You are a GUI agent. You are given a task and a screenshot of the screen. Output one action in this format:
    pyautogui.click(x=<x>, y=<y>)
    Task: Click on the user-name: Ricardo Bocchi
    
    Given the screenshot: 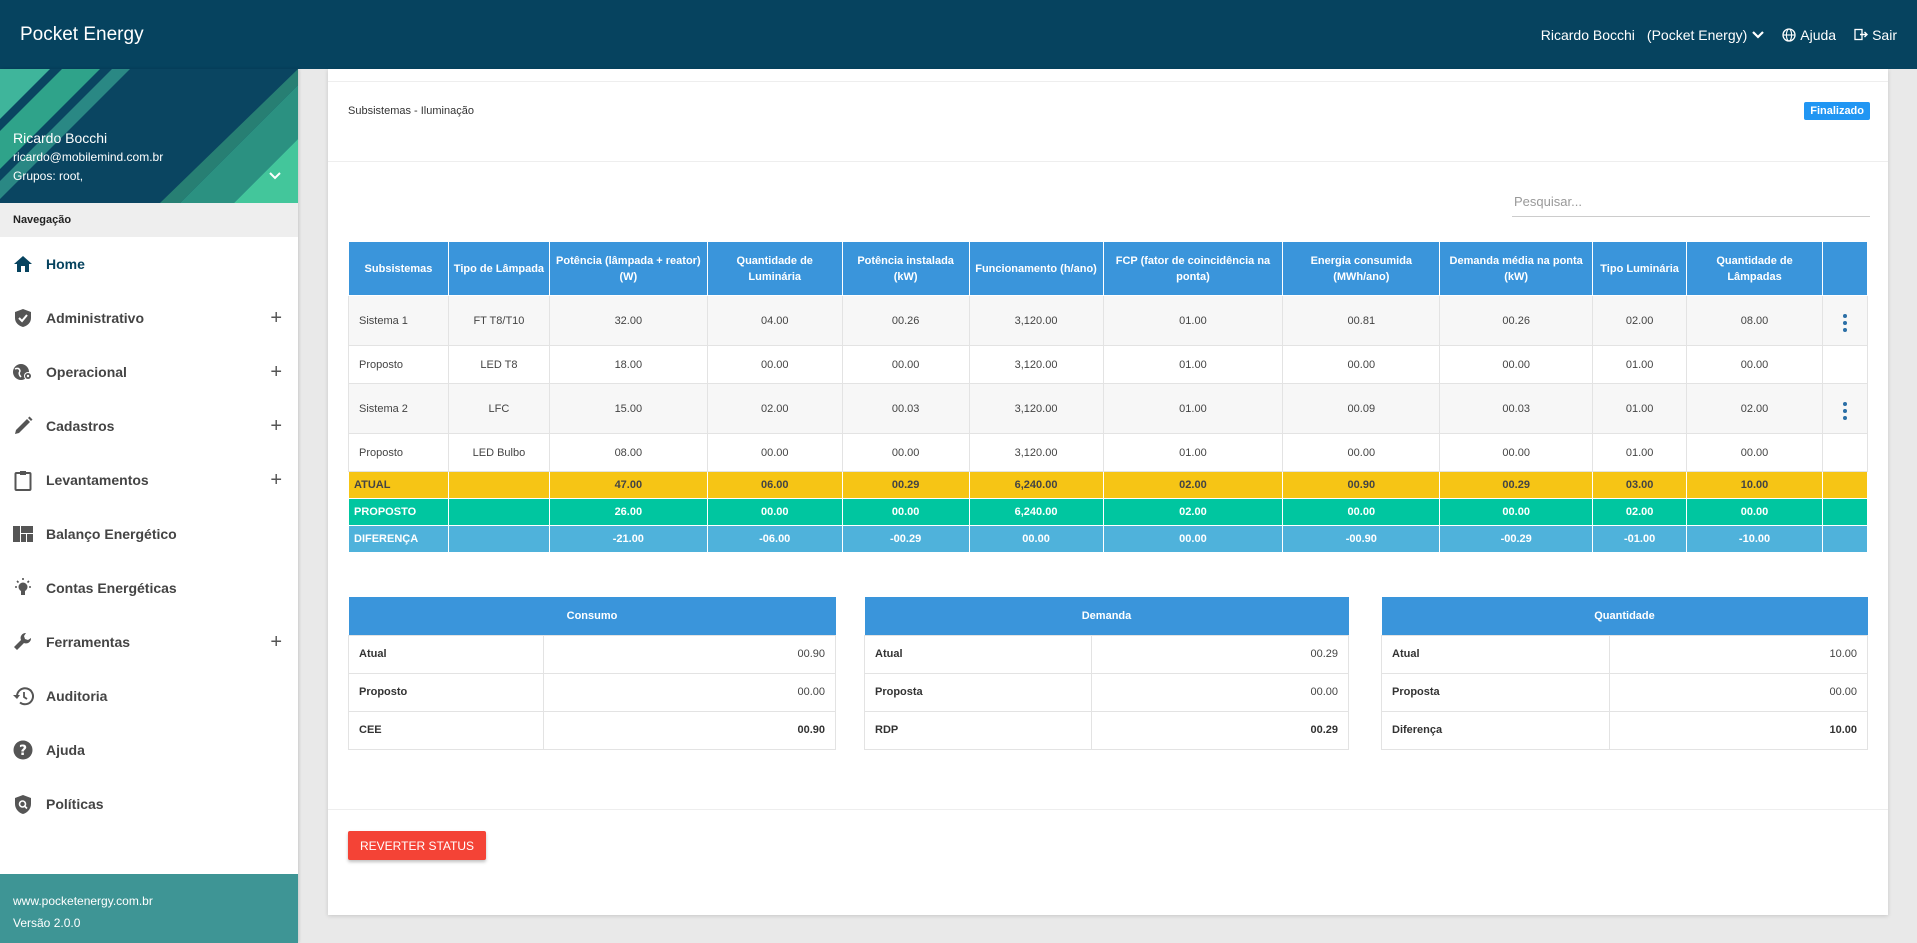 What is the action you would take?
    pyautogui.click(x=1587, y=34)
    